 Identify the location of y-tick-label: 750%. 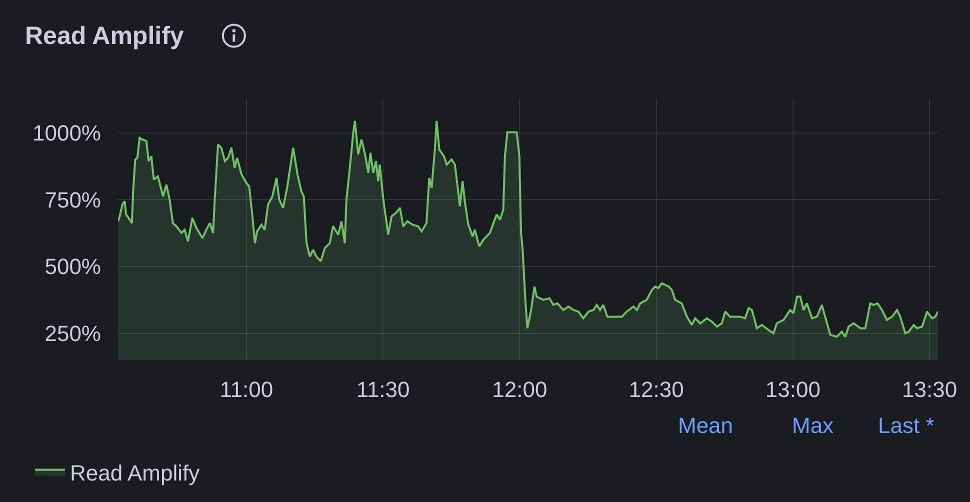
(72, 199).